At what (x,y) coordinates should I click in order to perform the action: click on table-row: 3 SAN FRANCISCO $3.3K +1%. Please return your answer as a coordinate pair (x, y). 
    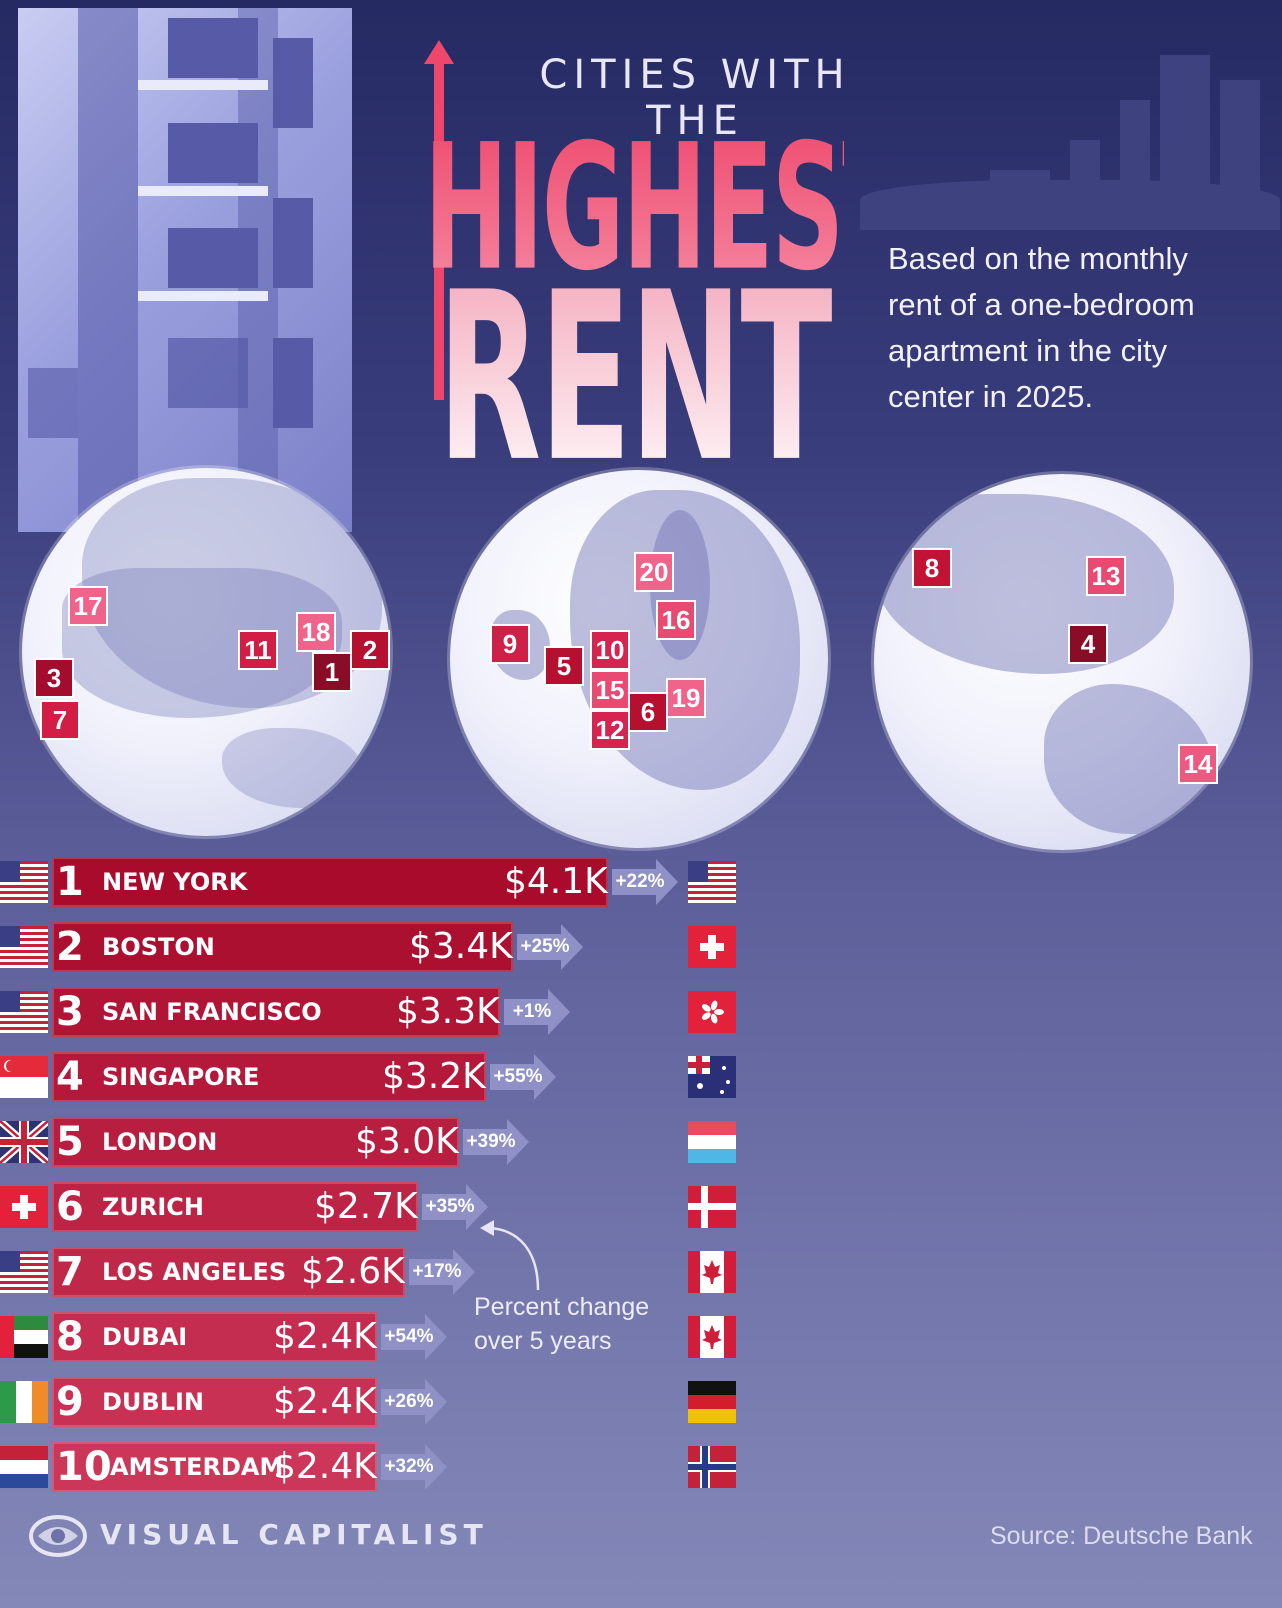
    Looking at the image, I should click on (300, 1012).